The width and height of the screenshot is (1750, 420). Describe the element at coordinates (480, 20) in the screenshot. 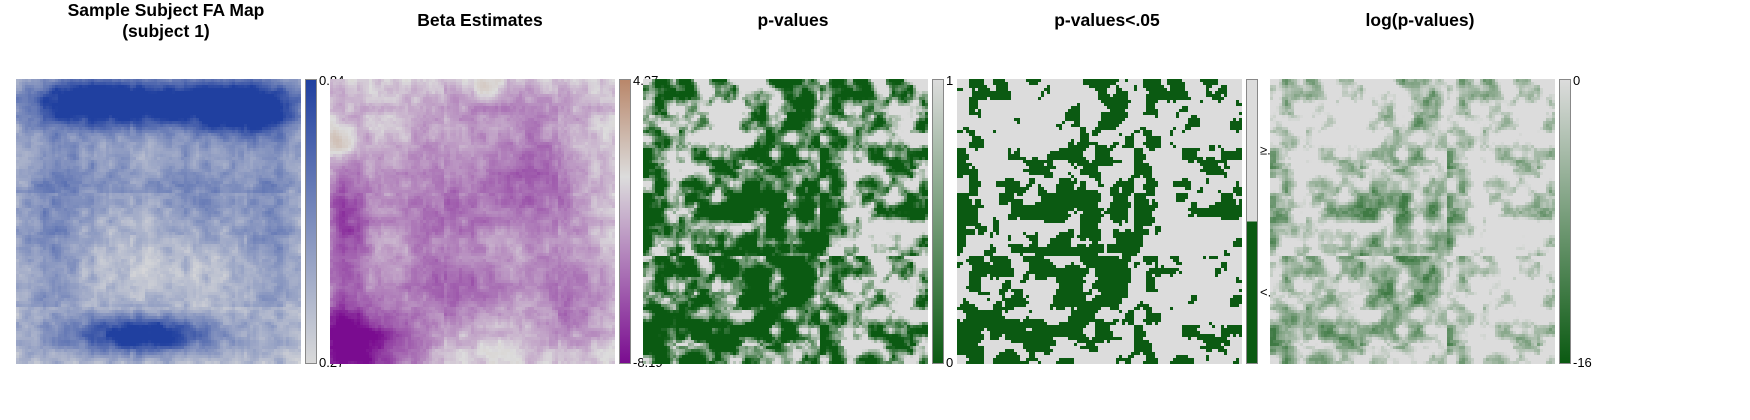

I see `chart-title: Beta Estimates` at that location.